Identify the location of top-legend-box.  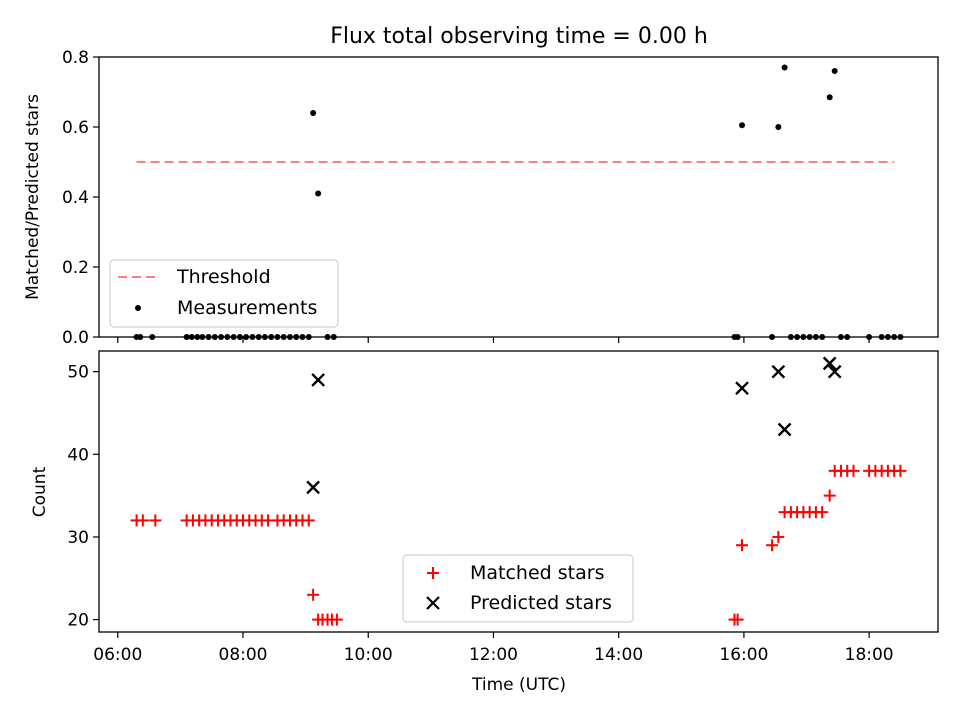
(224, 293).